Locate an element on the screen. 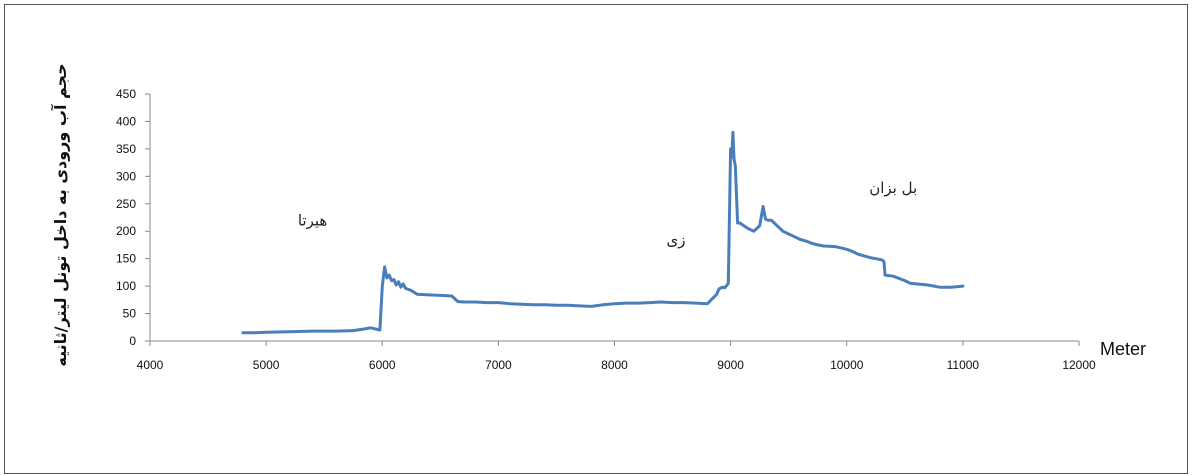 The height and width of the screenshot is (475, 1196). y-axis-label: حجم آب ورودی به داخل تونل لیتر/ثانیه is located at coordinates (60, 214).